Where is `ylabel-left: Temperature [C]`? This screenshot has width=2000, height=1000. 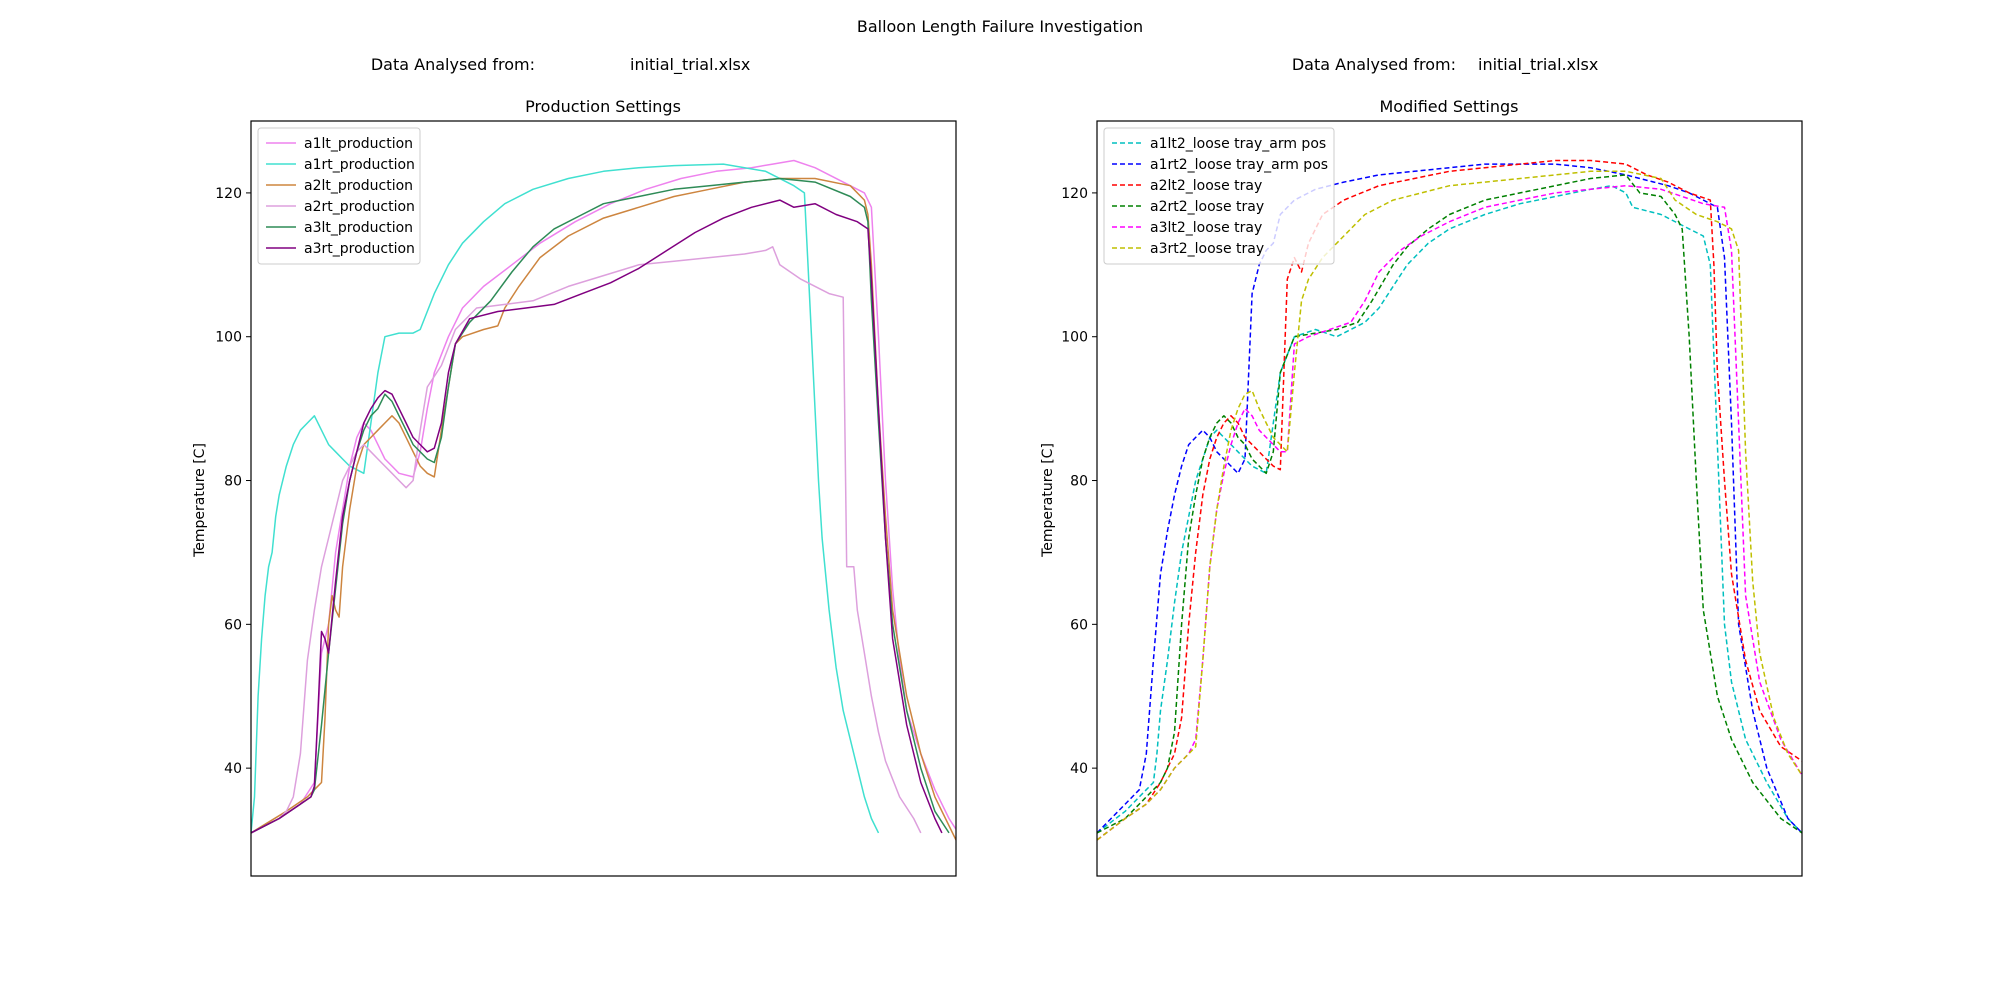 ylabel-left: Temperature [C] is located at coordinates (200, 500).